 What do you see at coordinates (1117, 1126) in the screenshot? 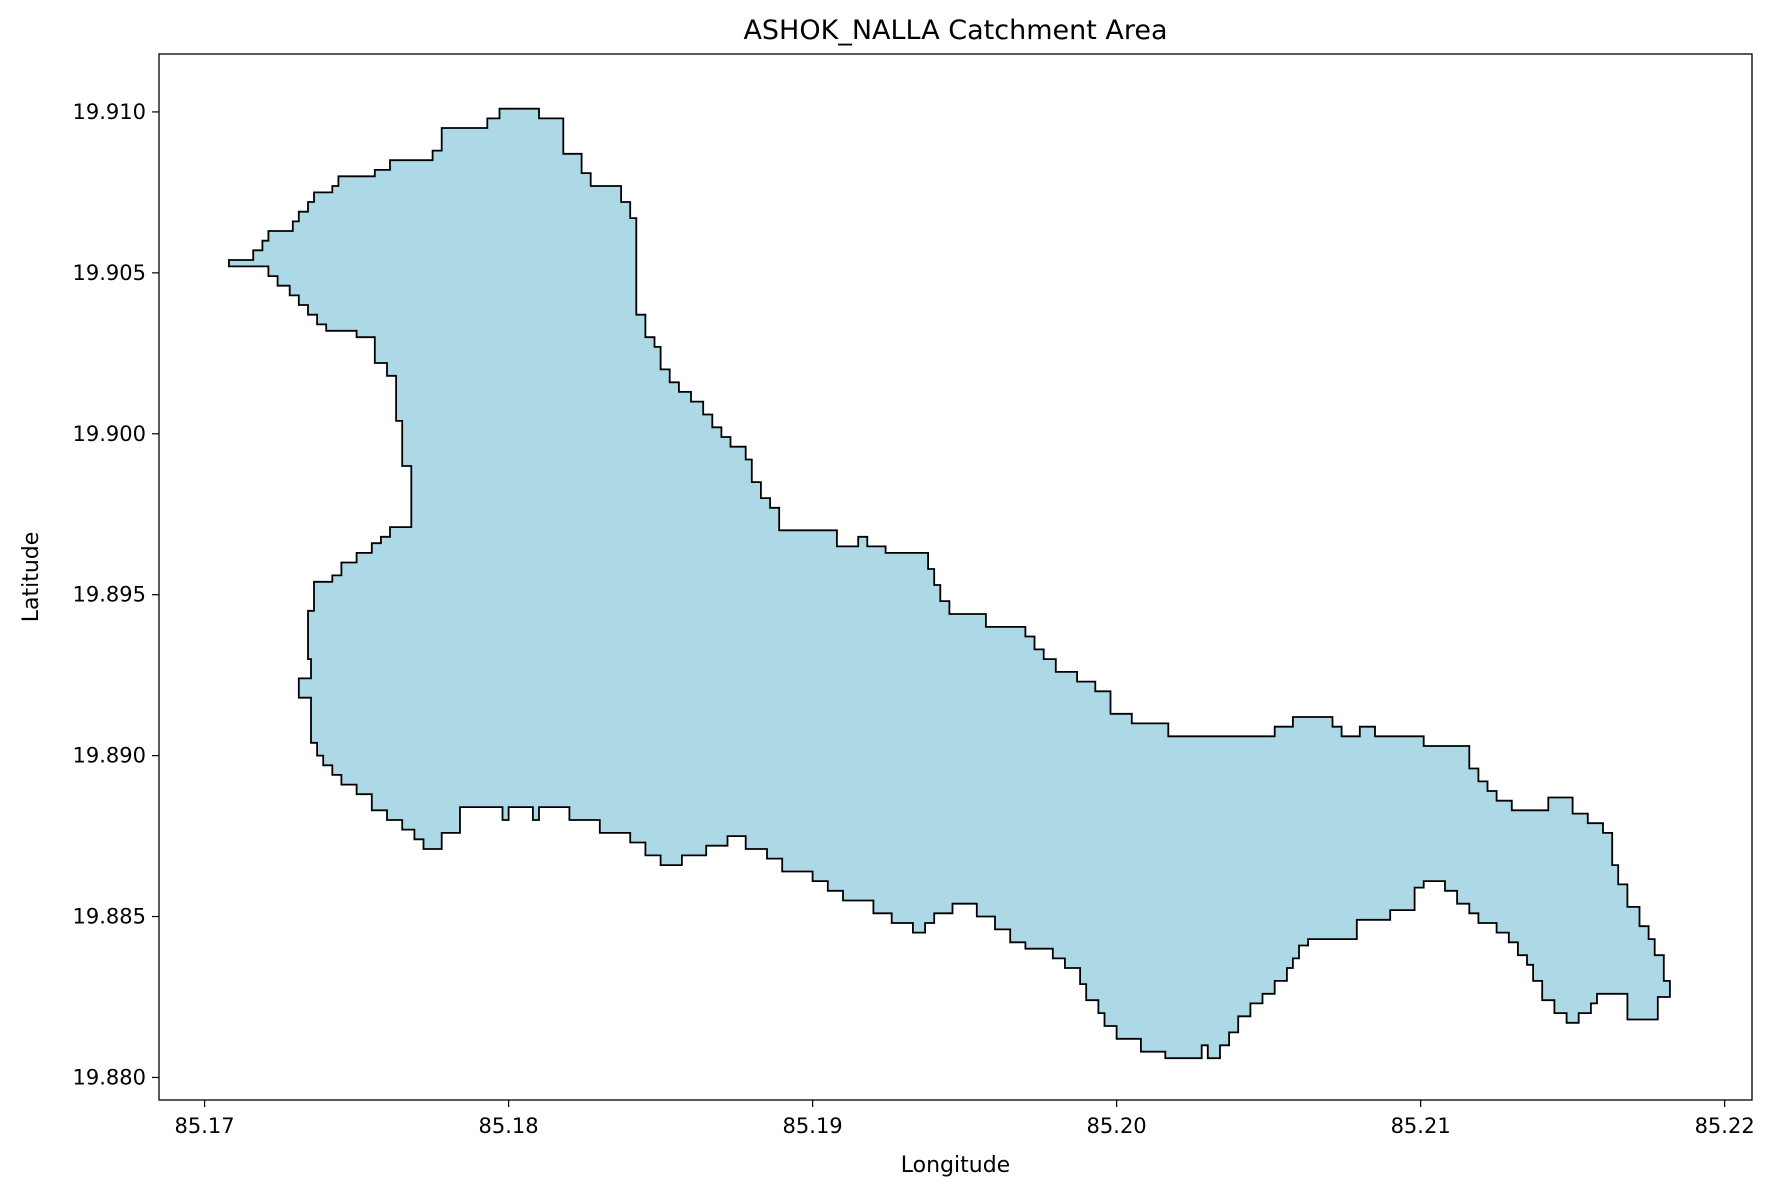
I see `x-tick-label: 85.20` at bounding box center [1117, 1126].